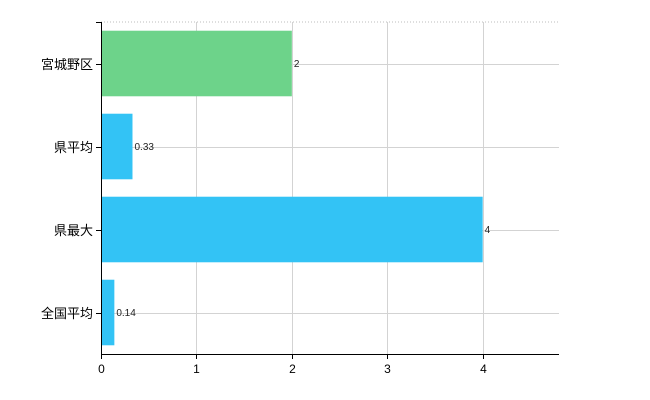 The width and height of the screenshot is (650, 400). I want to click on x-tick-label: 3, so click(387, 369).